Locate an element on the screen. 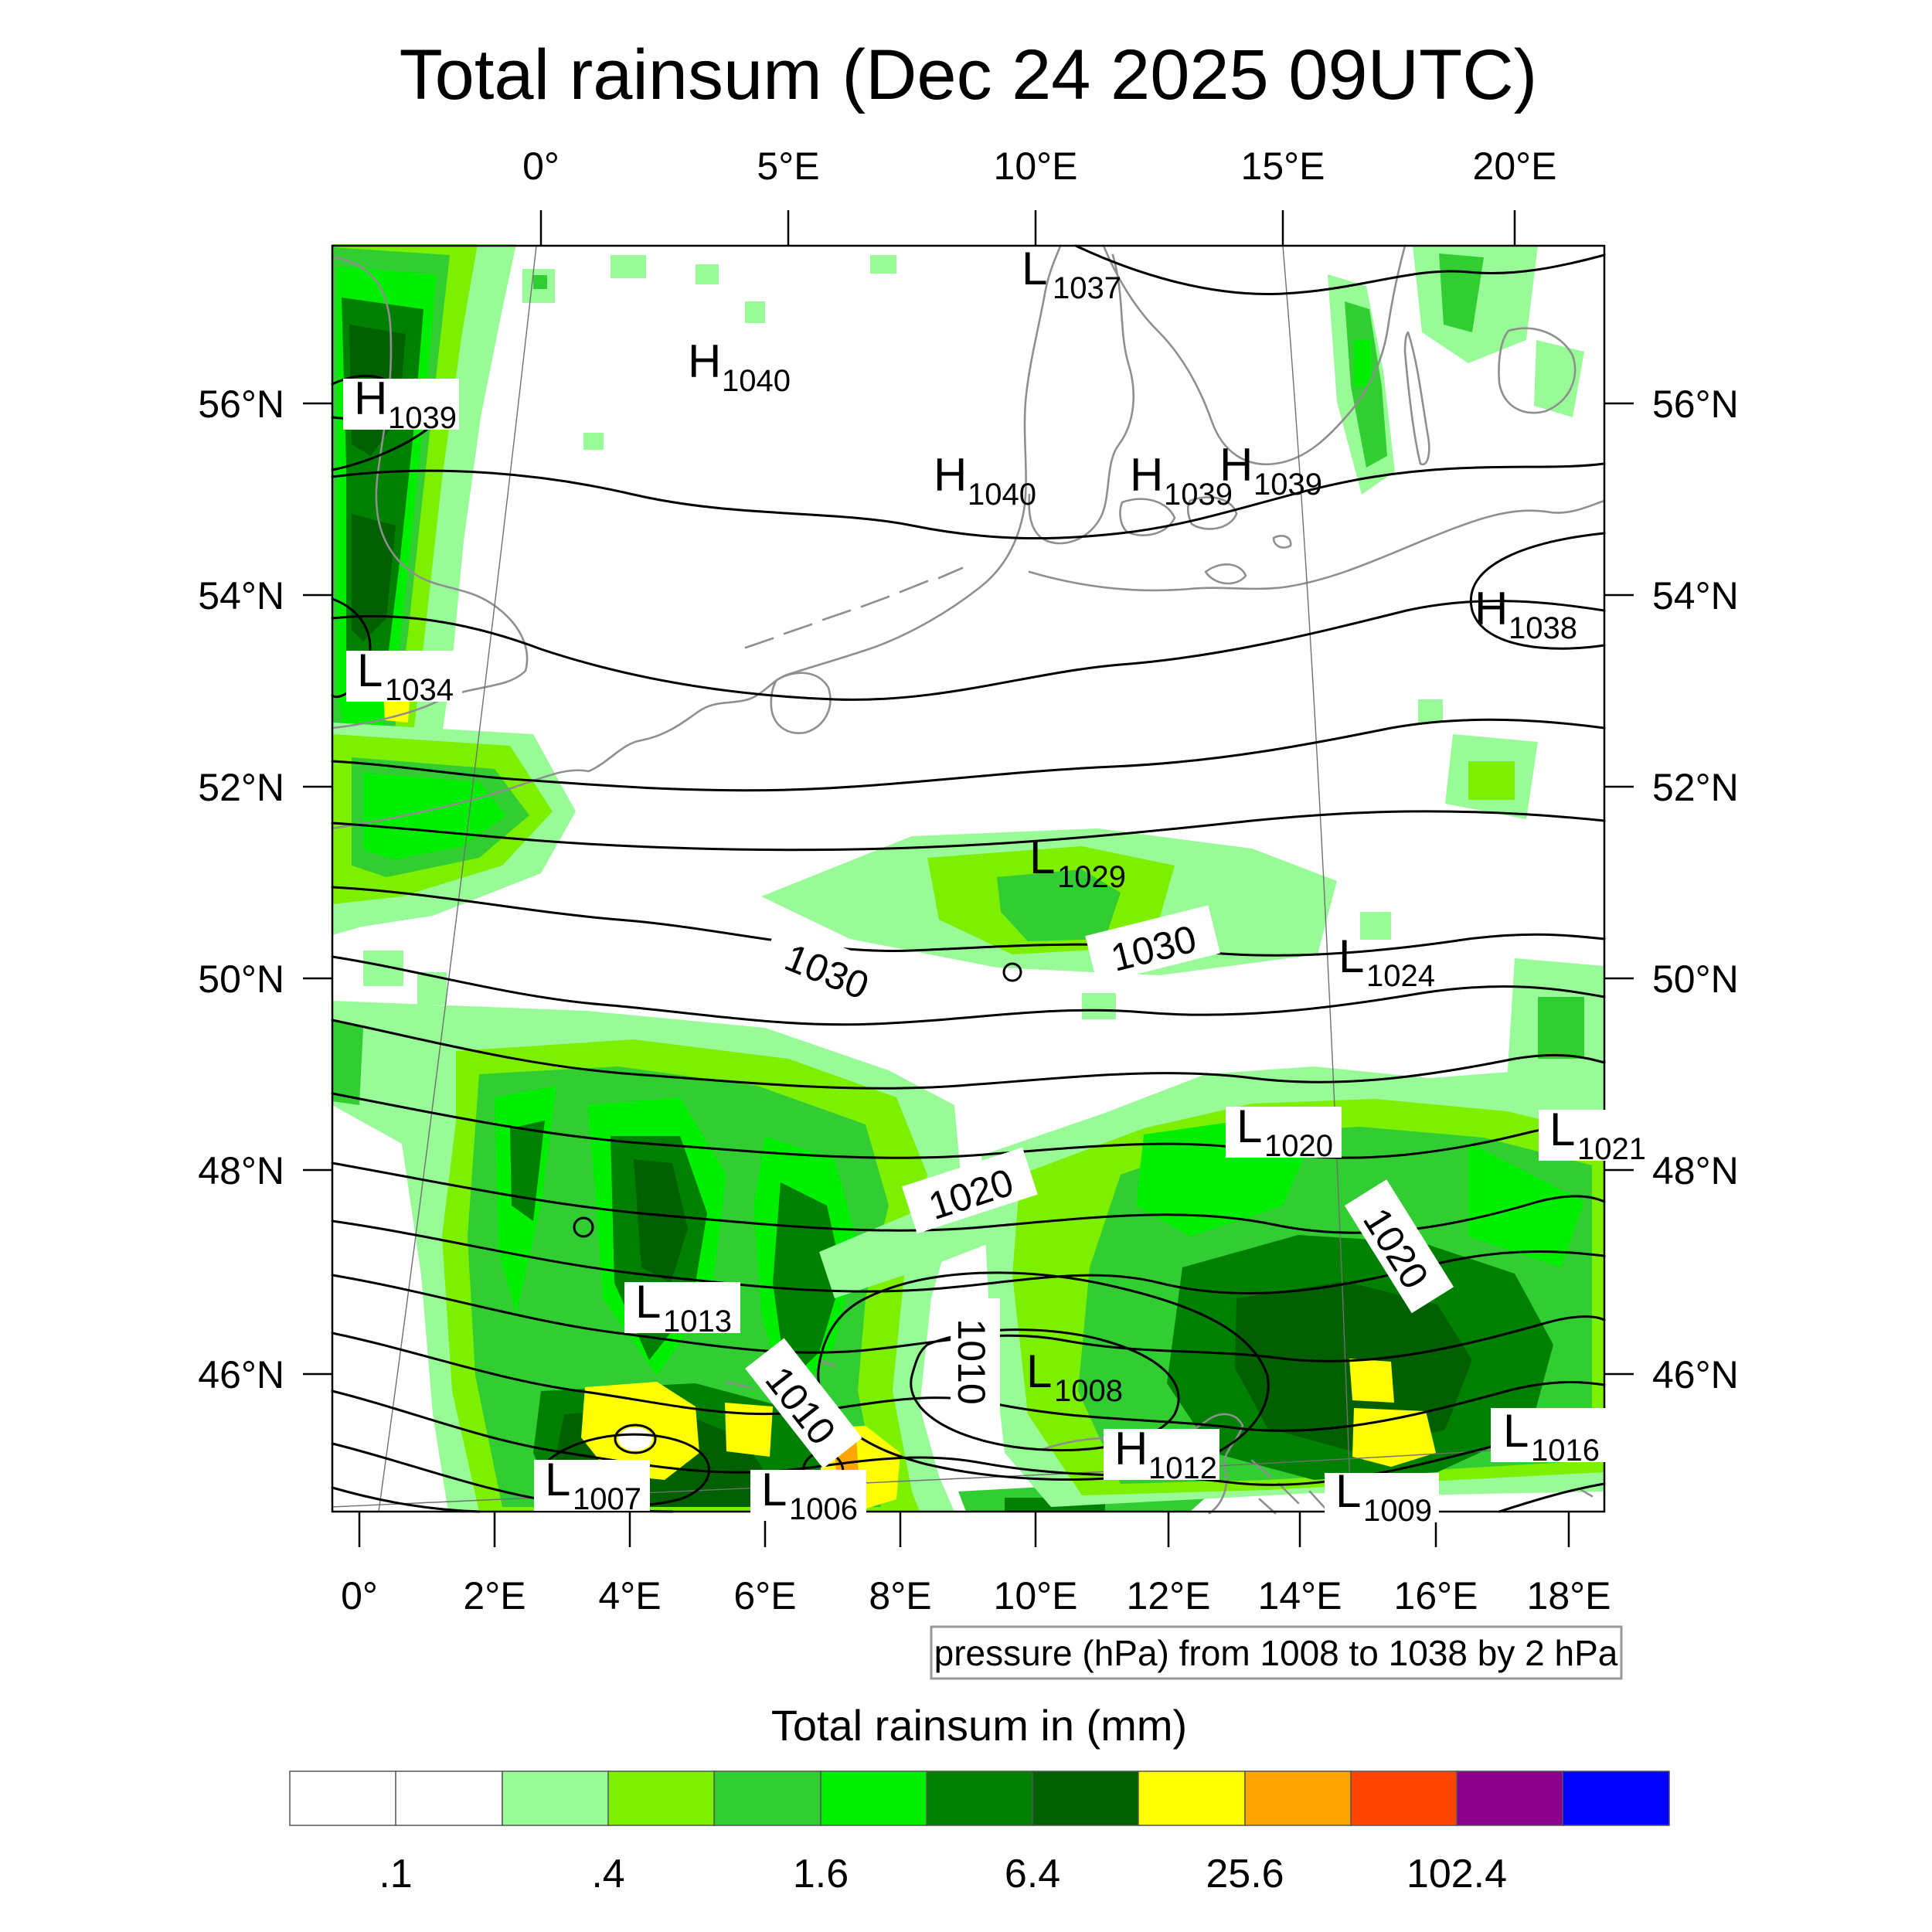 The height and width of the screenshot is (1932, 1932). lon-label-top: 15°E is located at coordinates (1283, 167).